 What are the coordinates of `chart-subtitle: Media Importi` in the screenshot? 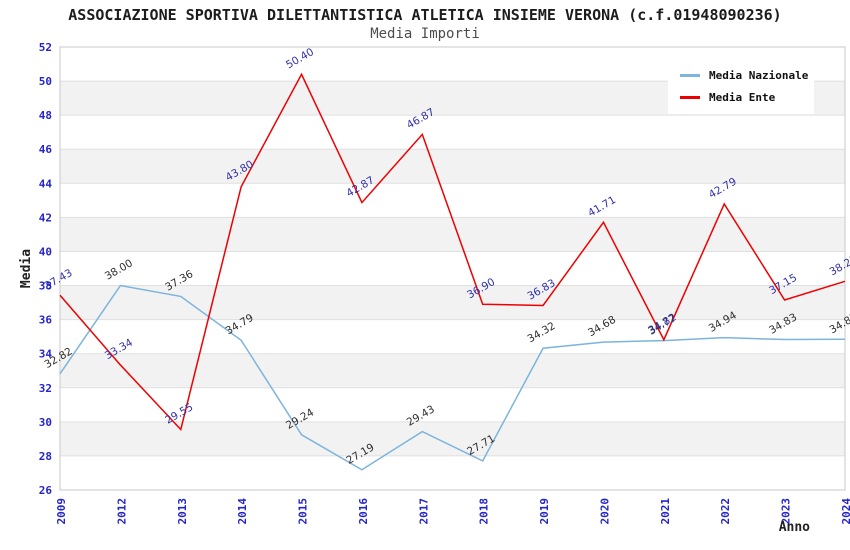 It's located at (425, 34).